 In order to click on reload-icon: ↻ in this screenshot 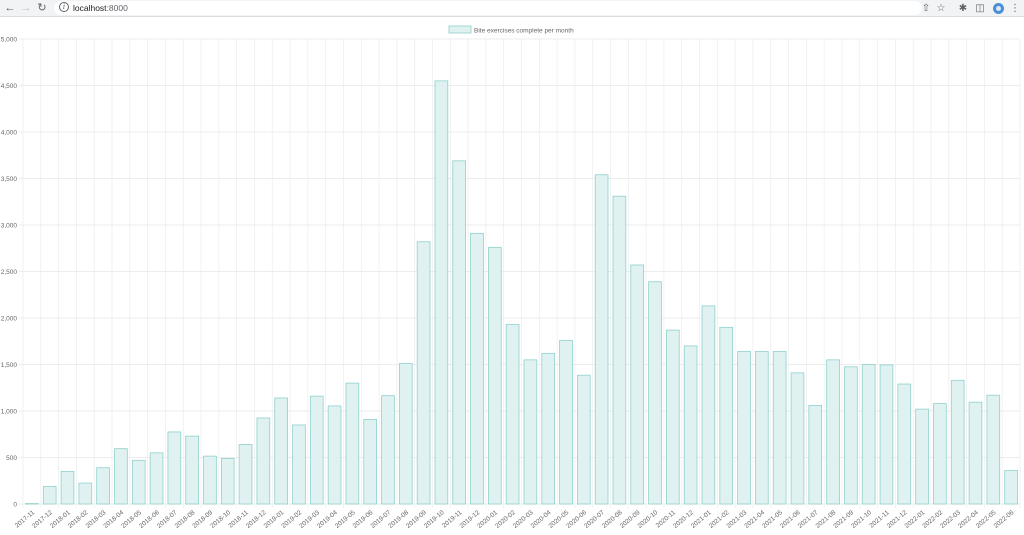, I will do `click(42, 8)`.